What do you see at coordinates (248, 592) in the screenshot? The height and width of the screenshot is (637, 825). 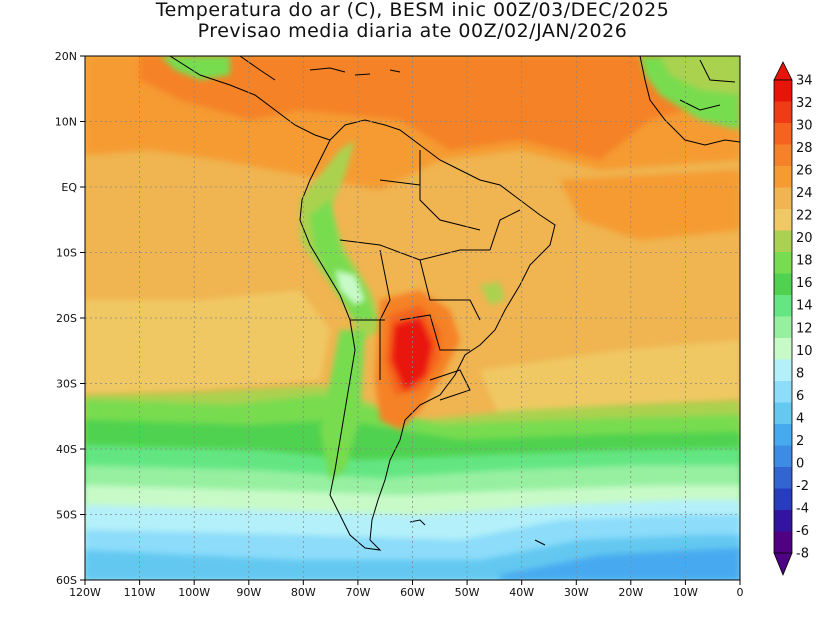 I see `lon-label: 90W` at bounding box center [248, 592].